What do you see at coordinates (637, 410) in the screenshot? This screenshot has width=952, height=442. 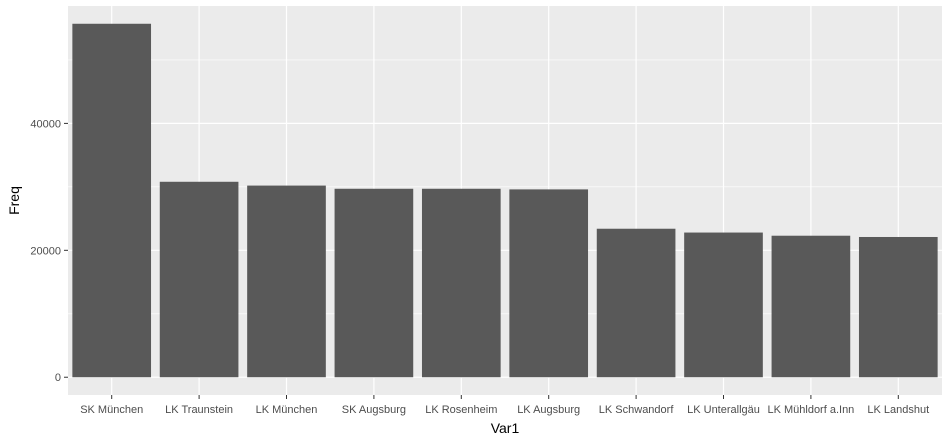 I see `x-tick-label: LK Schwandorf` at bounding box center [637, 410].